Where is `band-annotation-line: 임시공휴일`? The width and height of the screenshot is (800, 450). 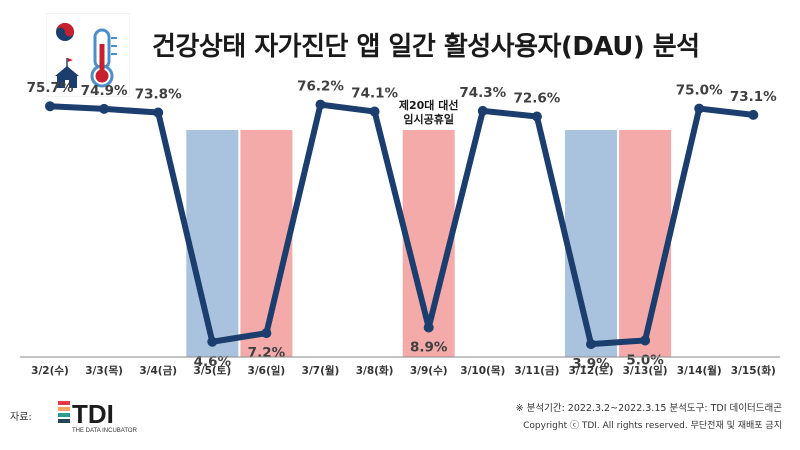
band-annotation-line: 임시공휴일 is located at coordinates (428, 119).